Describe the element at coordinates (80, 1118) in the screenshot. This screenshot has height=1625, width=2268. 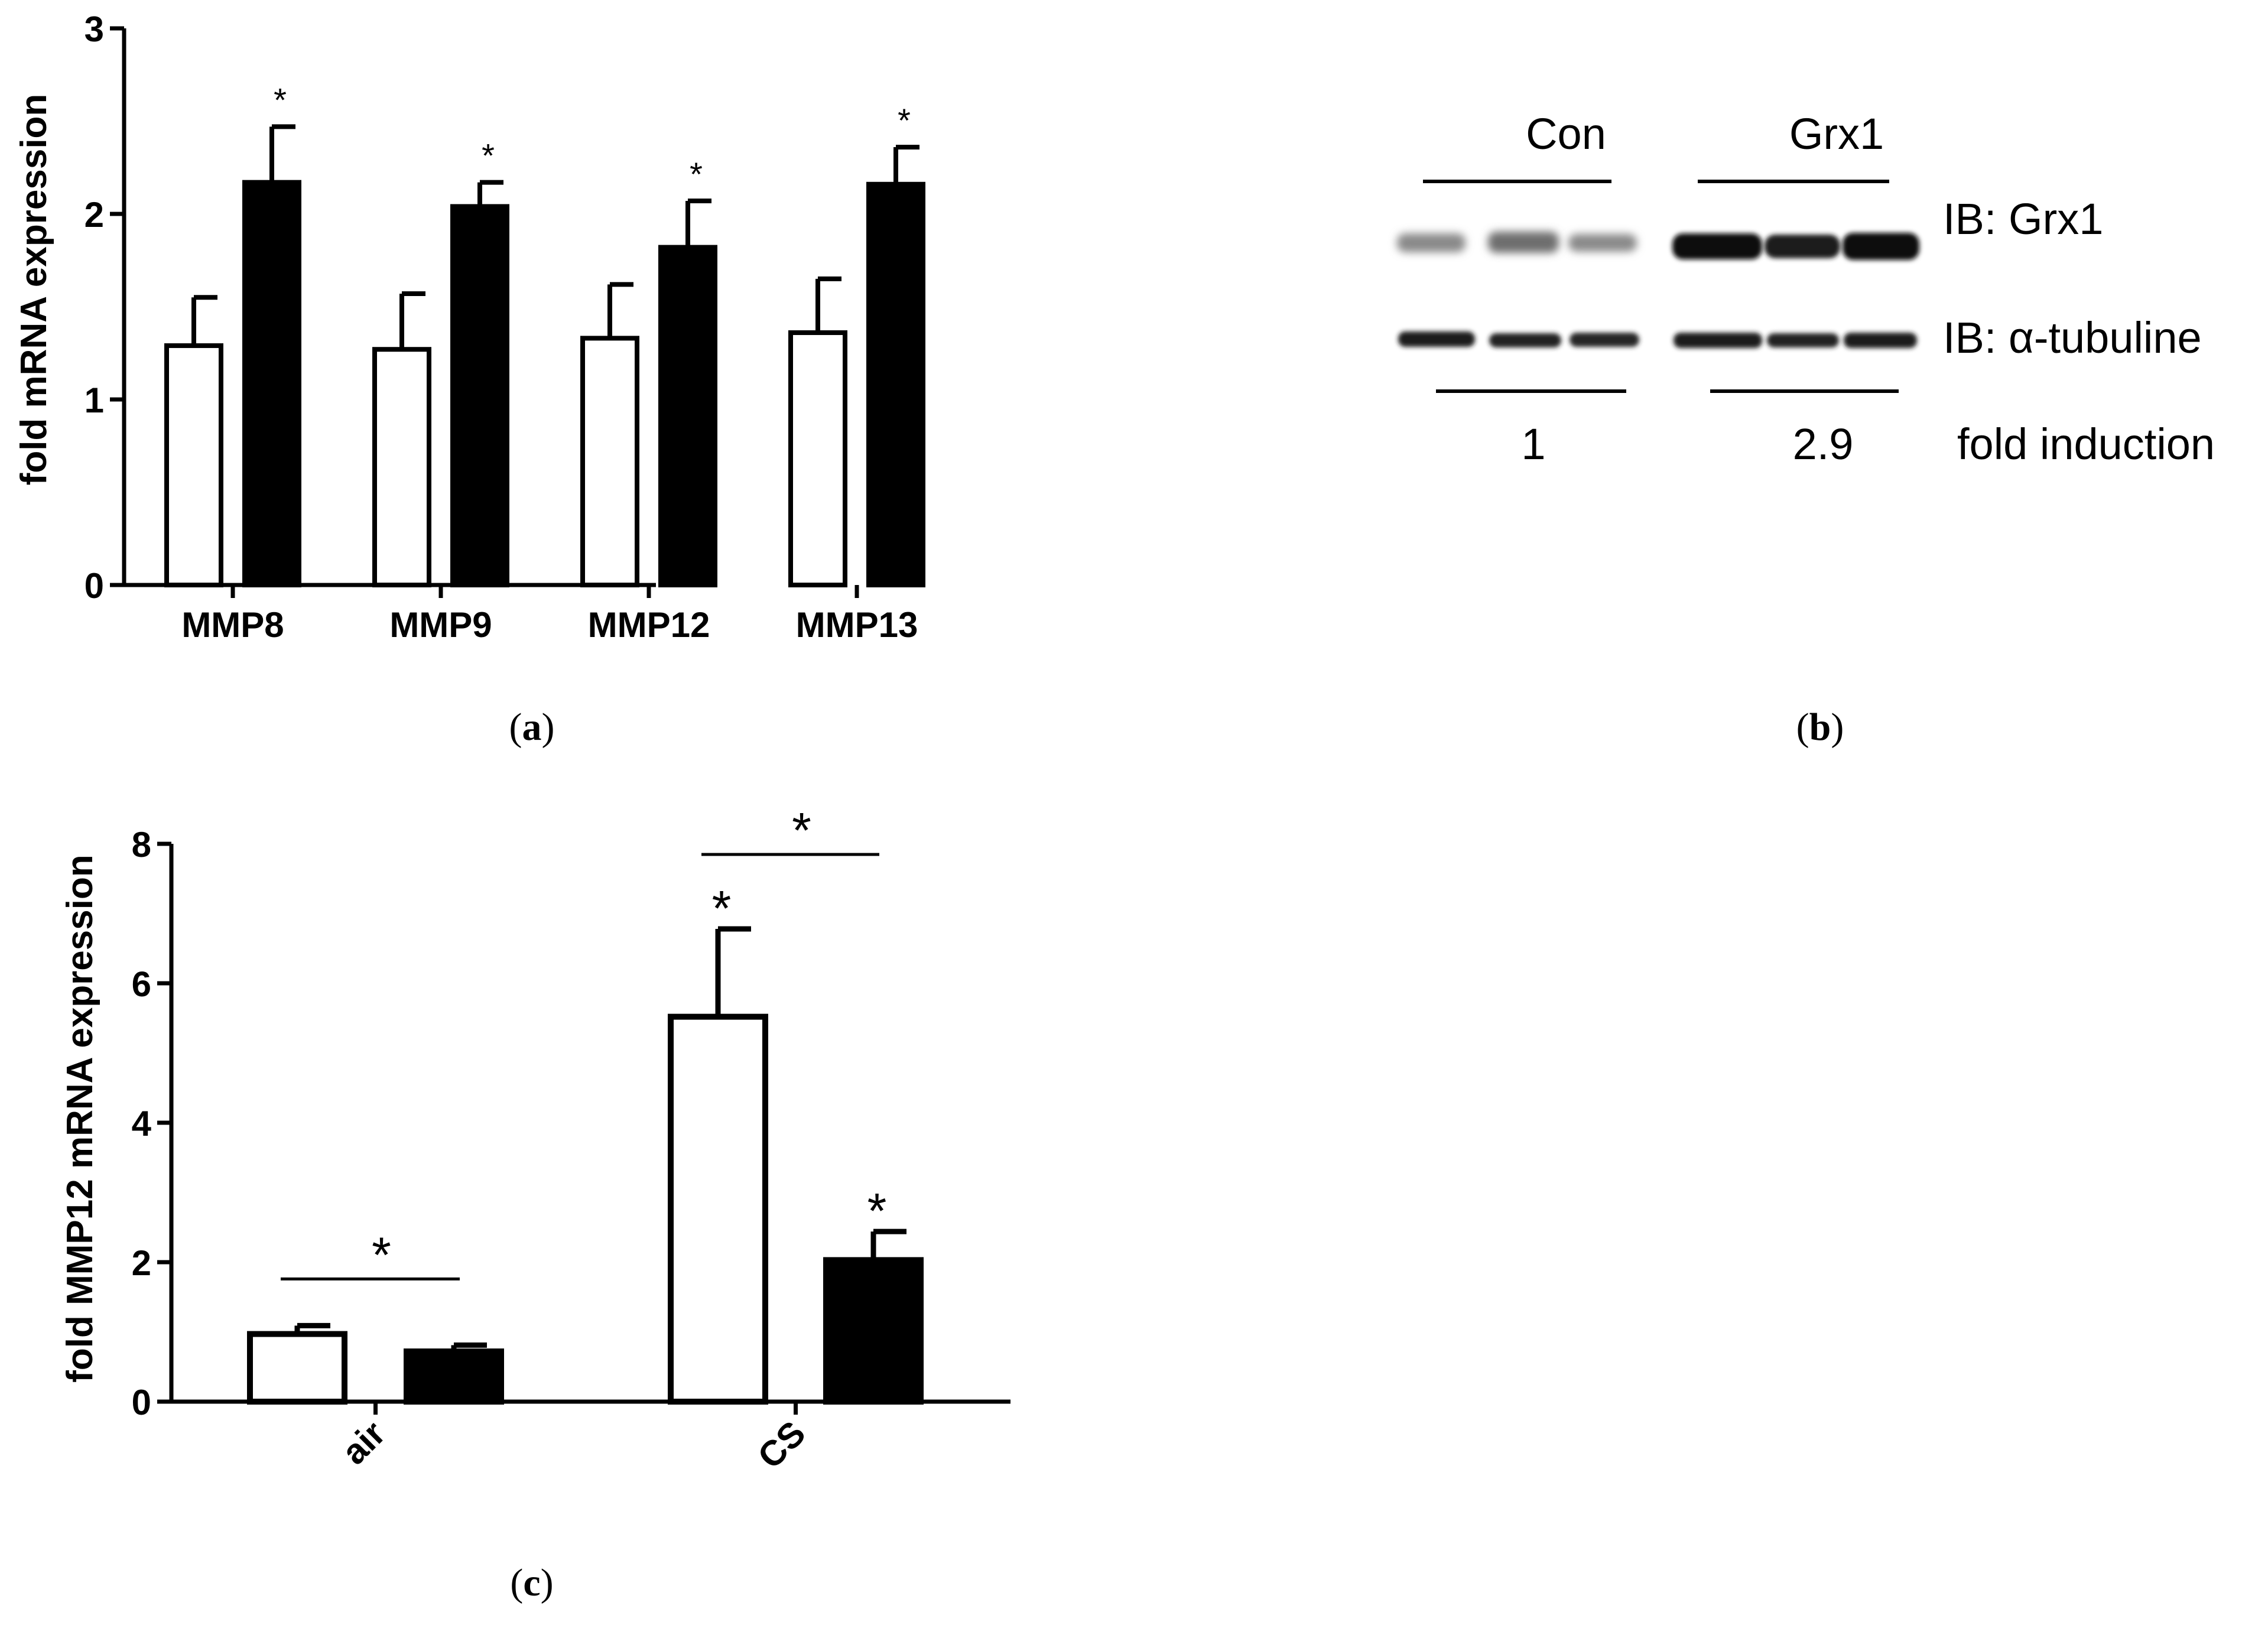
I see `panel-c-ylabel: fold MMP12 mRNA expression` at that location.